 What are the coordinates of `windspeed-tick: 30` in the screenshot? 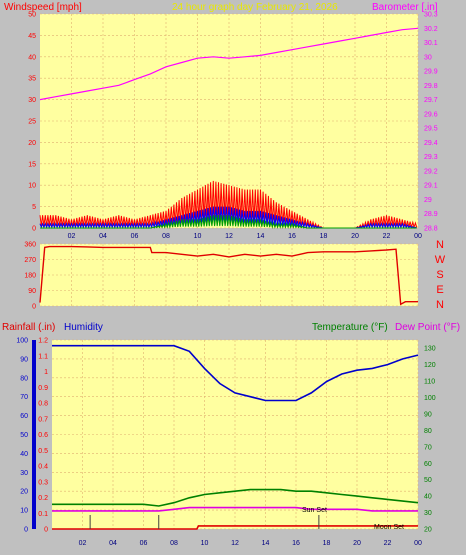 It's located at (32, 100).